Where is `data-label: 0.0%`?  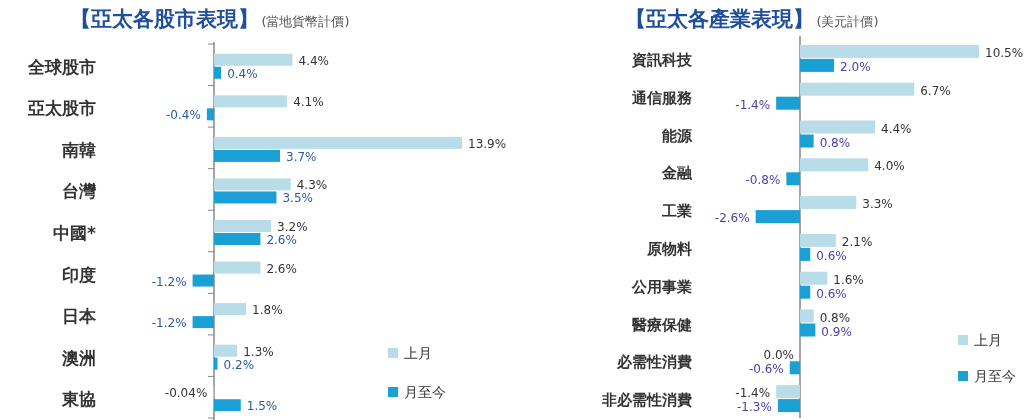
data-label: 0.0% is located at coordinates (778, 355).